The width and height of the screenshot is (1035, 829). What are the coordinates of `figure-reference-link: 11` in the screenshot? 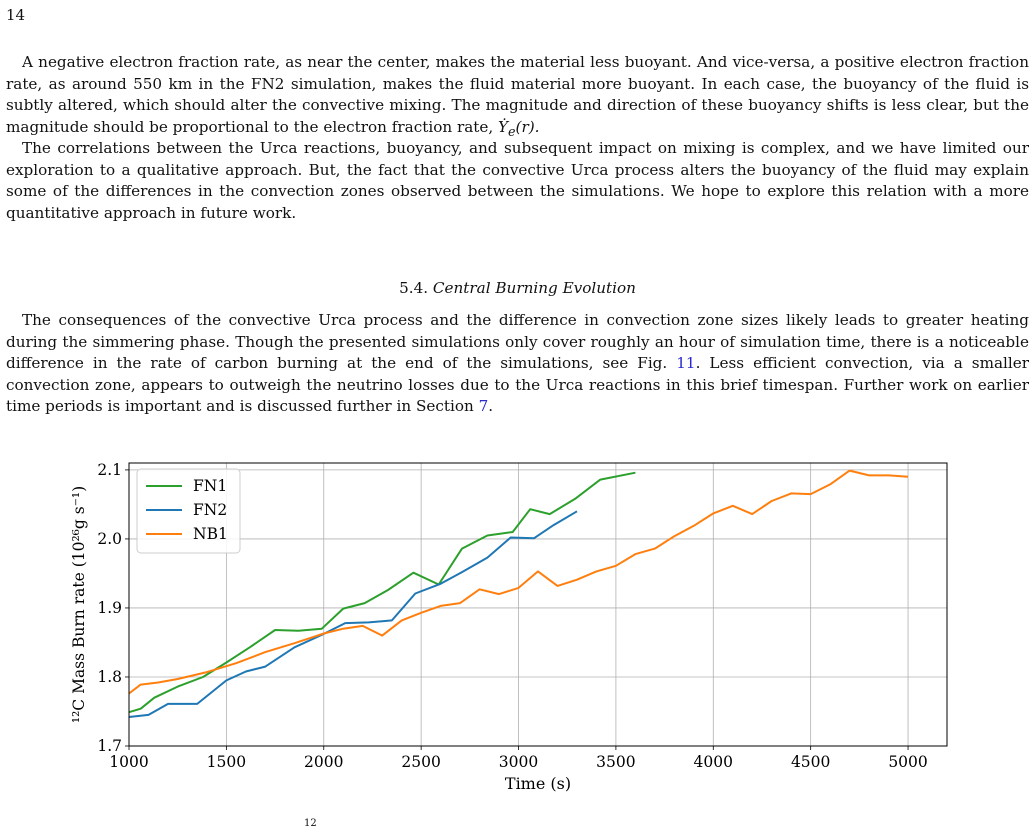 It's located at (686, 363).